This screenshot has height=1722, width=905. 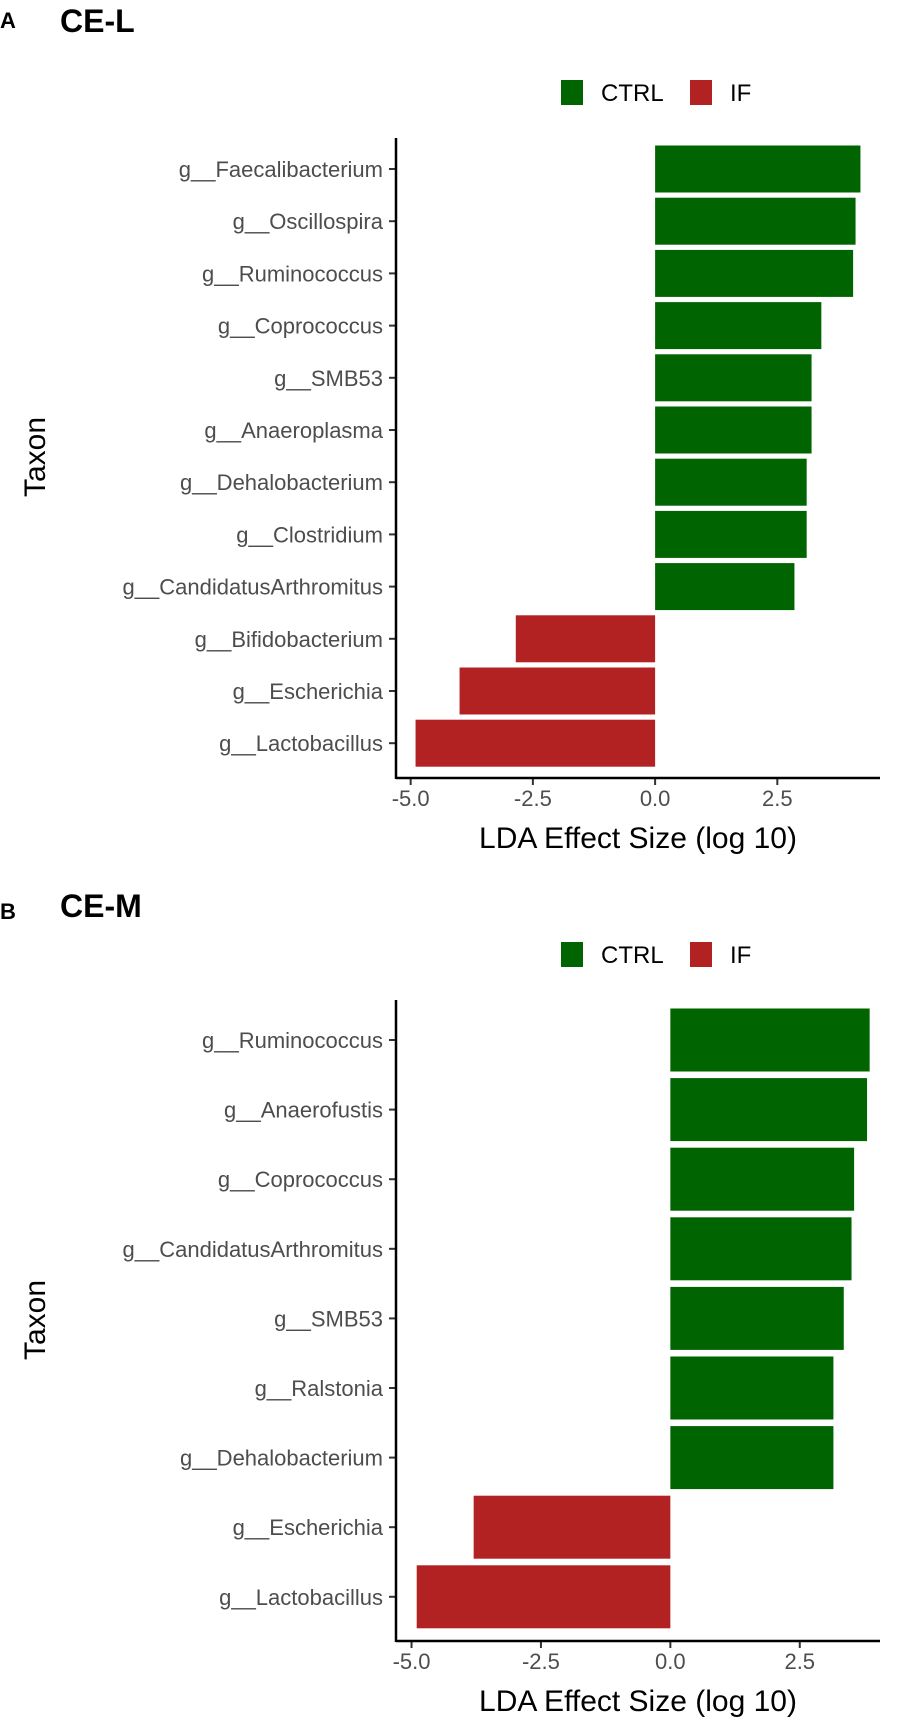 I want to click on bar-clostridium, so click(x=731, y=534).